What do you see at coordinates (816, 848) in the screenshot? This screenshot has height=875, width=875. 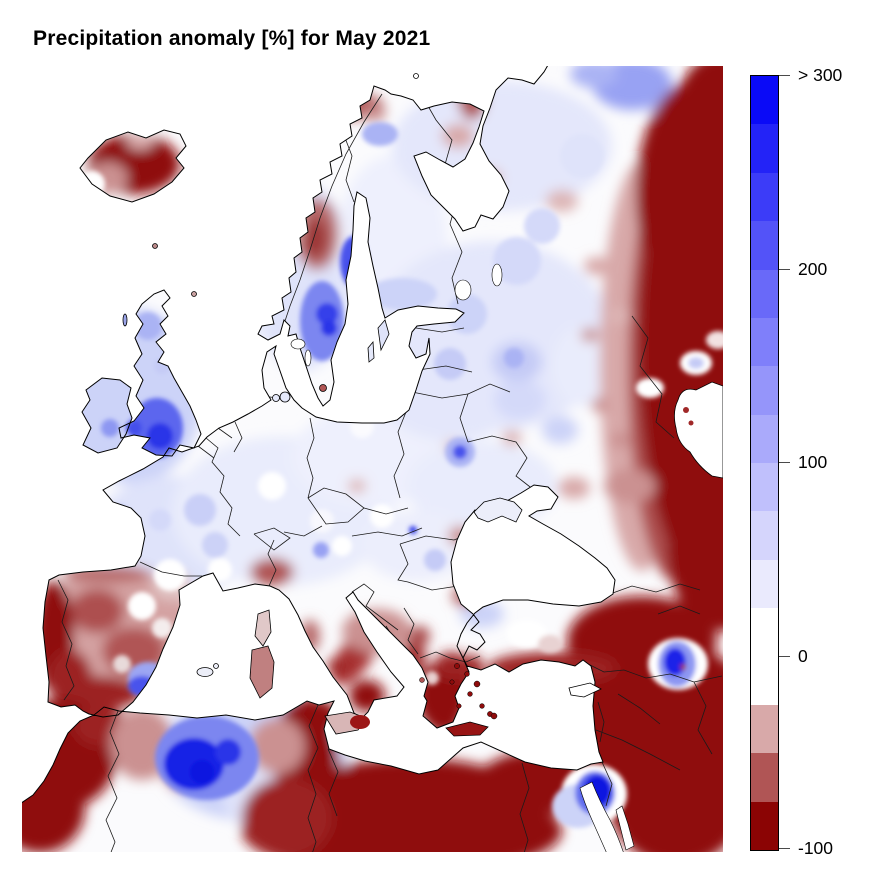 I see `colorbar-tick-label: -100` at bounding box center [816, 848].